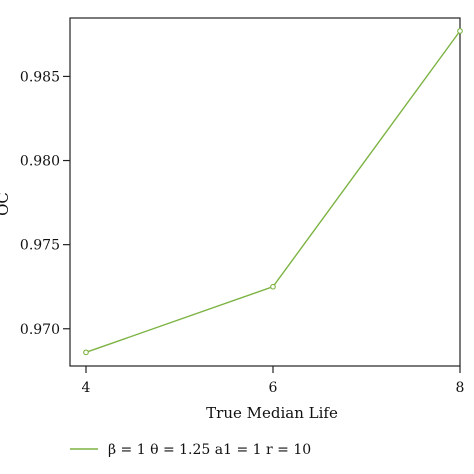 The height and width of the screenshot is (474, 474). I want to click on x-tick-label: 4, so click(86, 388).